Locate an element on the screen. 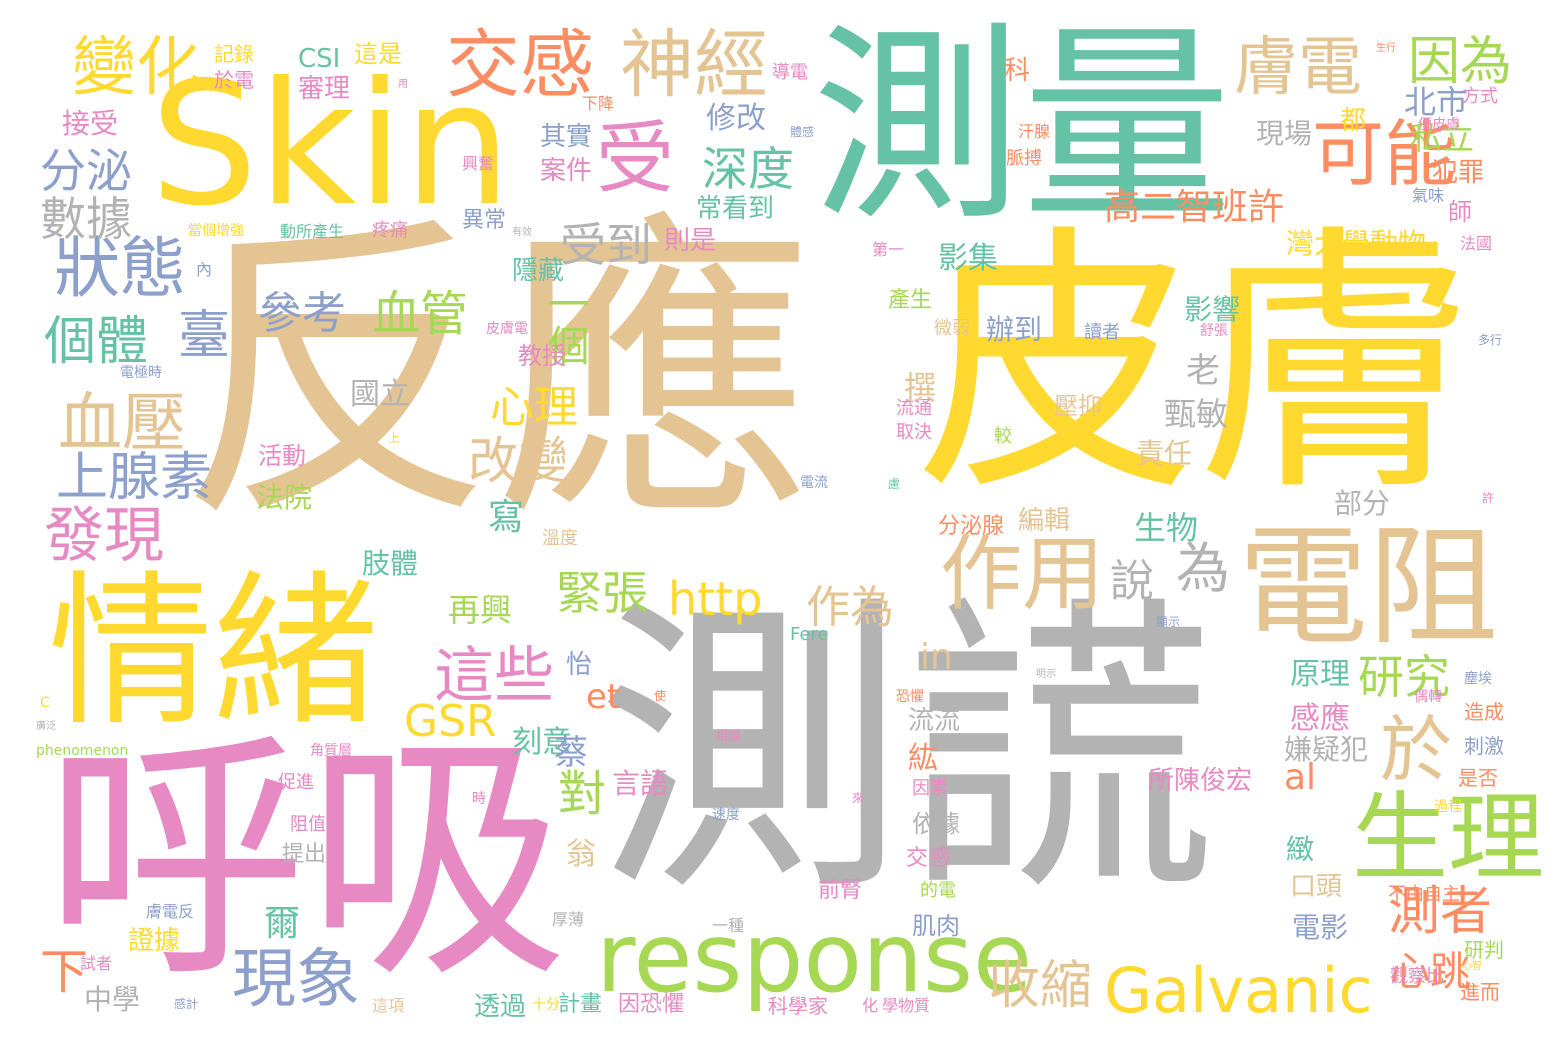  word-jiaozhiceng: 角質層 is located at coordinates (331, 751).